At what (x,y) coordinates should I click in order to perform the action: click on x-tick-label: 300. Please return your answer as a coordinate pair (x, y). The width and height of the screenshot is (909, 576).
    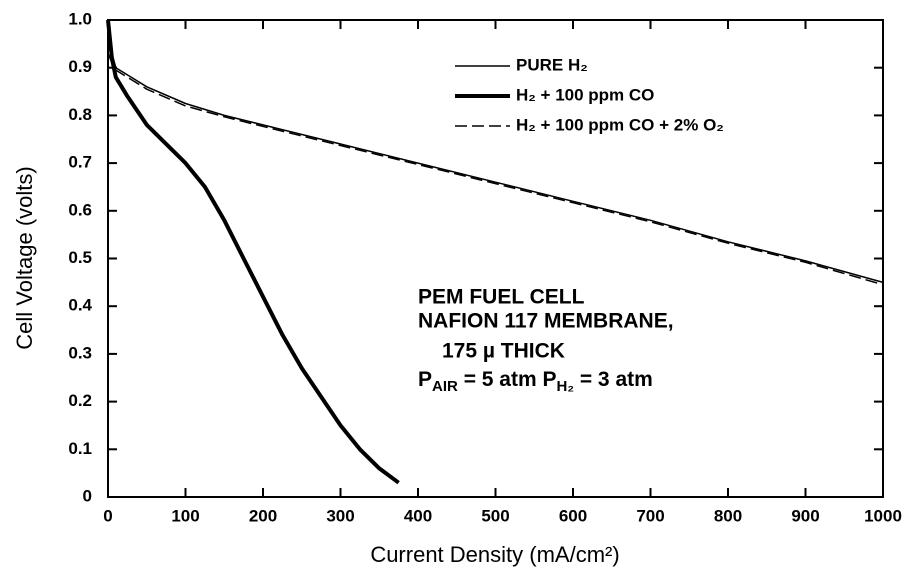
    Looking at the image, I should click on (340, 515).